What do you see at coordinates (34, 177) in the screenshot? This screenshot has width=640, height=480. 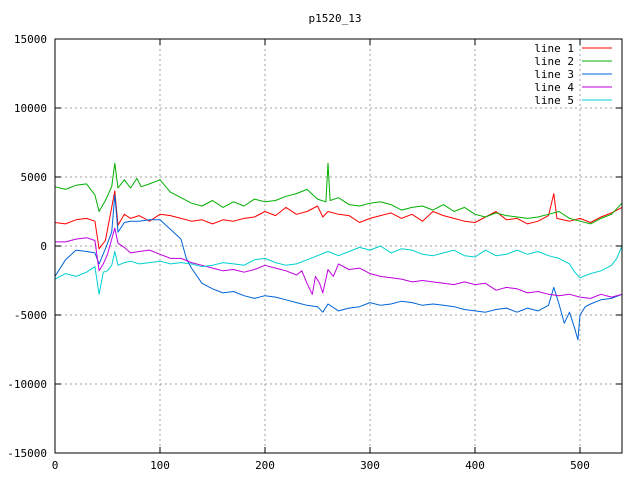 I see `y-tick-label: 5000` at bounding box center [34, 177].